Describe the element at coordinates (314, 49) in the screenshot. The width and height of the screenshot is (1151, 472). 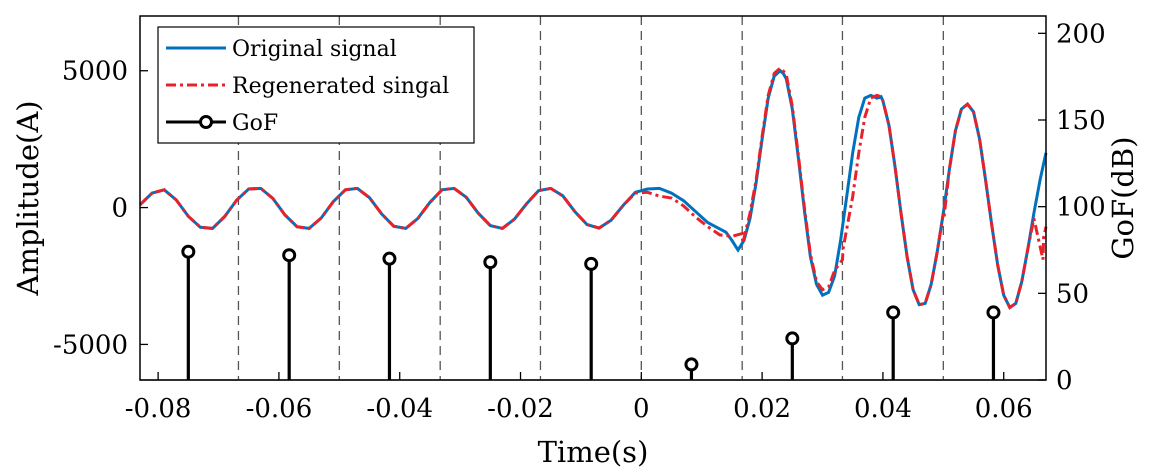
I see `legend-label-original: Original signal` at that location.